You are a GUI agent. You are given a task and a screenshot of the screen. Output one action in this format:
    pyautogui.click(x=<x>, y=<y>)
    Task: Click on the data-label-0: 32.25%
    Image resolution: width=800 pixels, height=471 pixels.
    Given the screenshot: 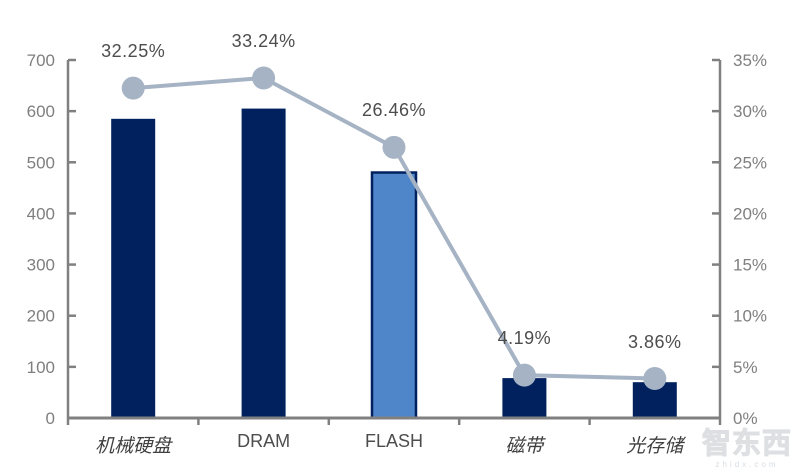 What is the action you would take?
    pyautogui.click(x=133, y=51)
    